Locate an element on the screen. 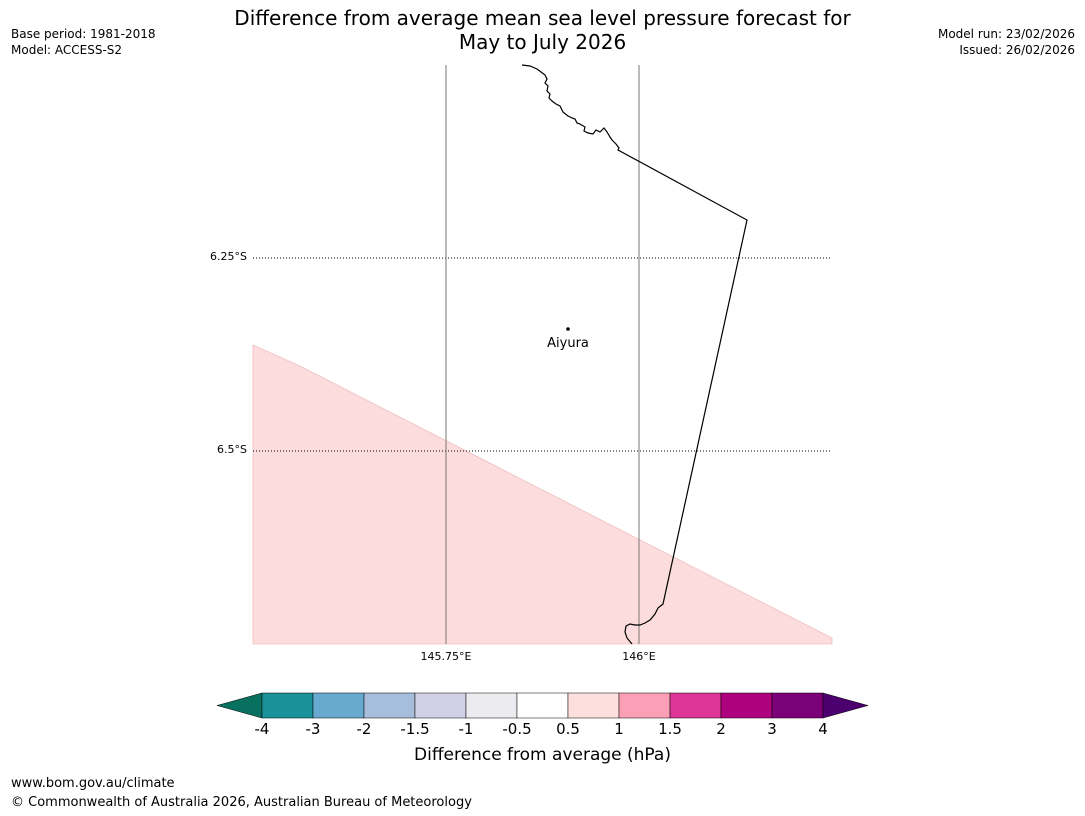 The width and height of the screenshot is (1085, 816). colorbar-under-arrow is located at coordinates (239, 705).